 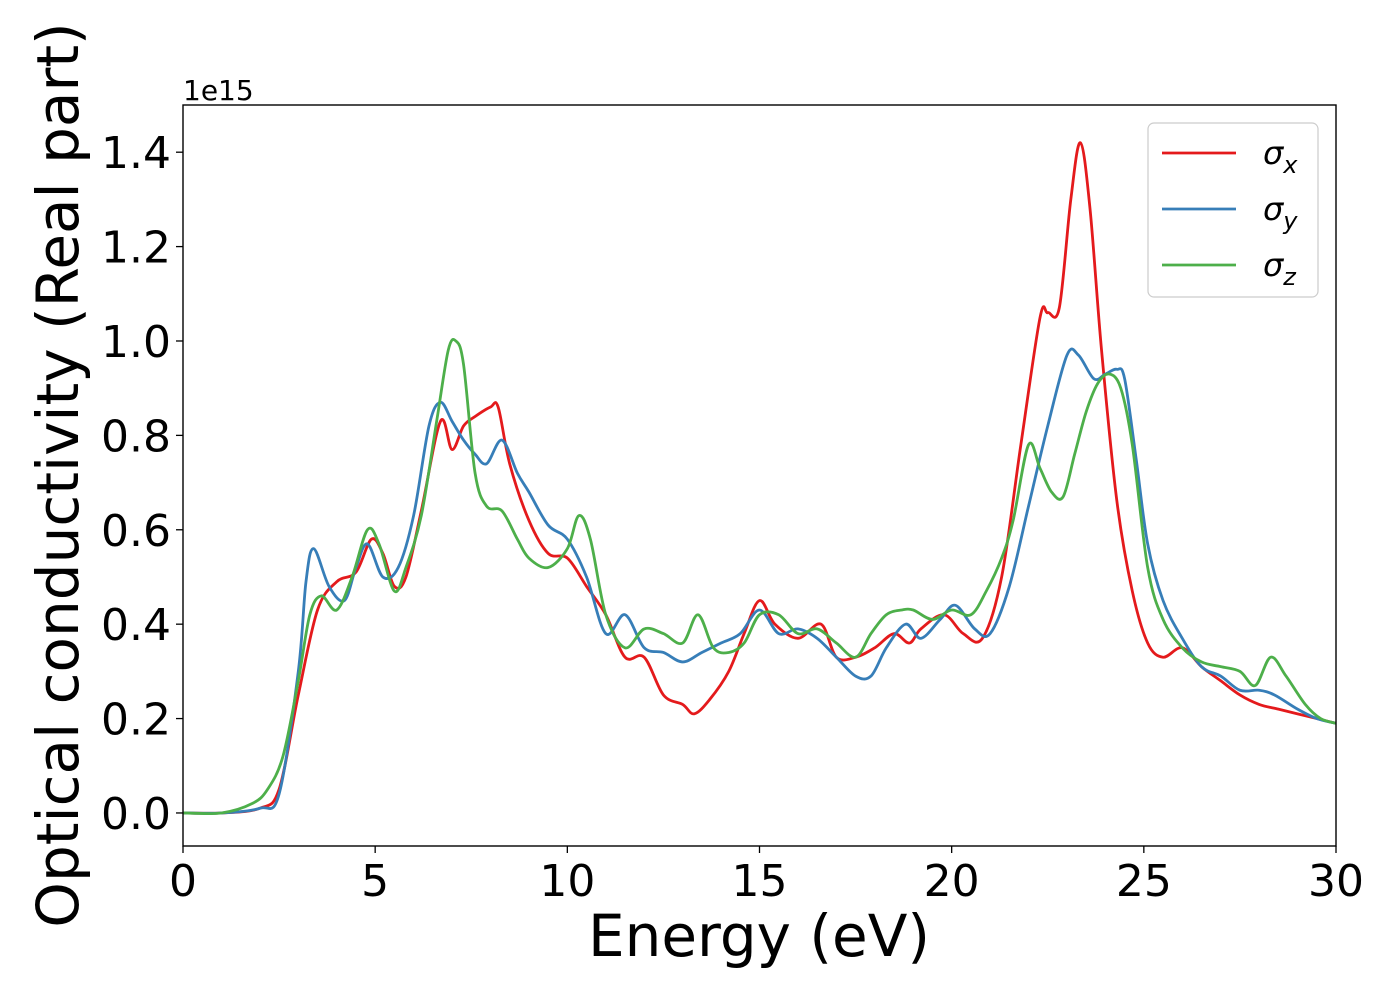 I want to click on y-tick-label: 0.6, so click(x=136, y=531).